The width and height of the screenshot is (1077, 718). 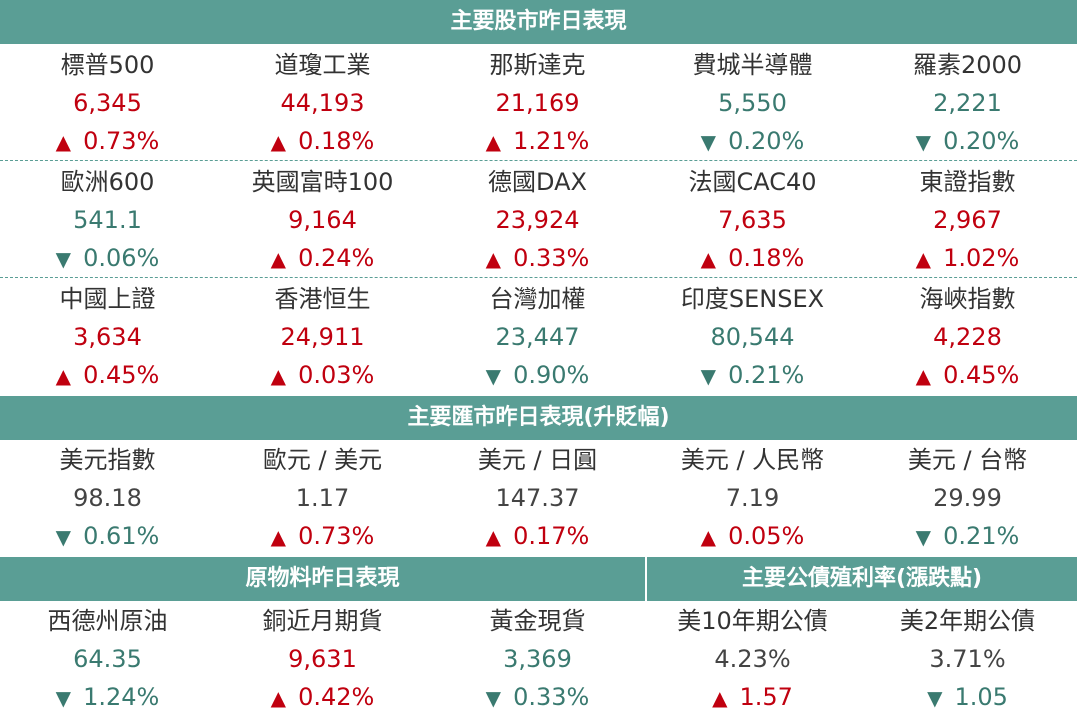 I want to click on quote-change: ▼ 0.90%, so click(x=537, y=375).